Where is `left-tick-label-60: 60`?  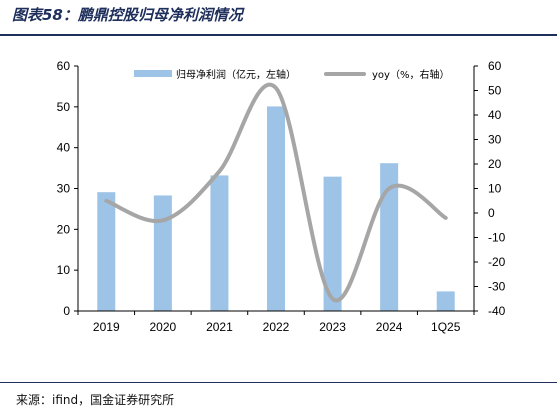 left-tick-label-60: 60 is located at coordinates (64, 66).